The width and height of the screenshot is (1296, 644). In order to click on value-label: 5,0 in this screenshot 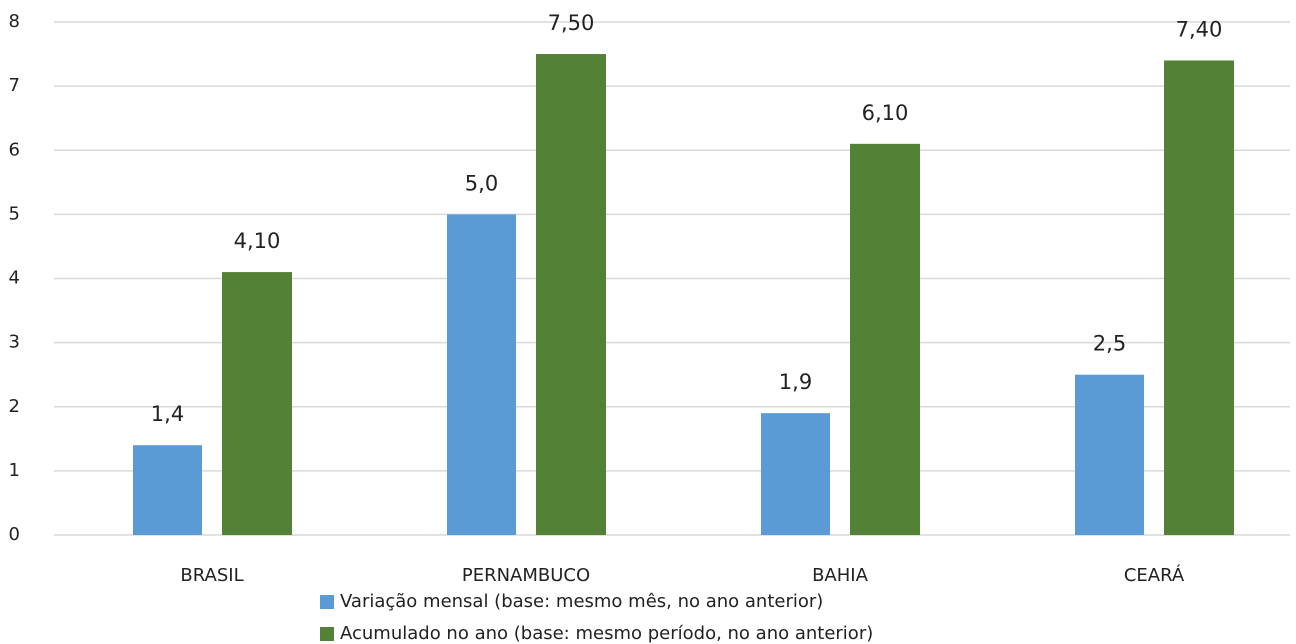, I will do `click(481, 183)`.